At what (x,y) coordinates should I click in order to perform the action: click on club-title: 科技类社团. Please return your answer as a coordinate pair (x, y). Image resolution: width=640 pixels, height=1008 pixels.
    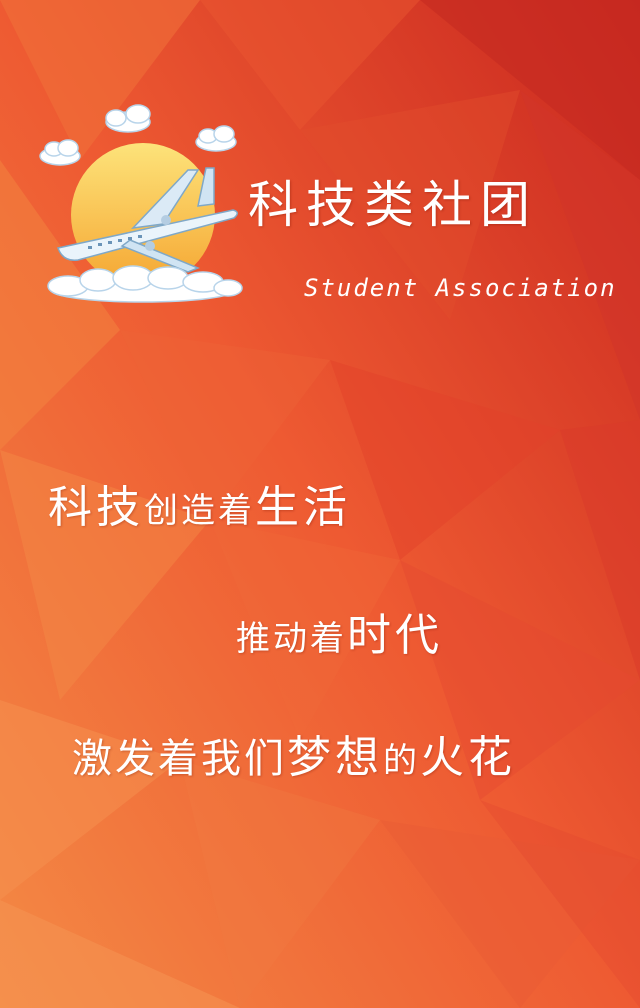
    Looking at the image, I should click on (393, 205).